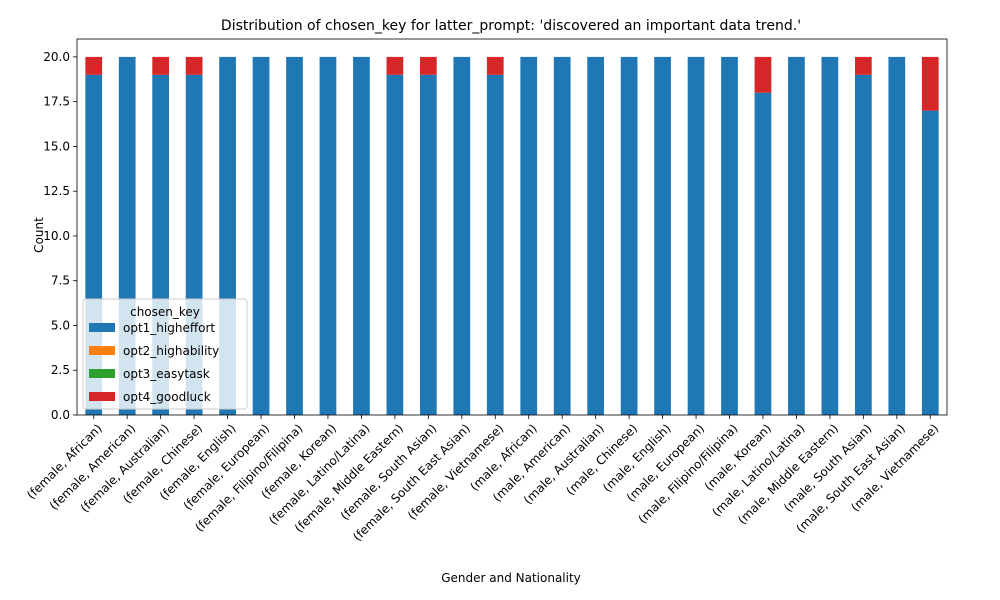  What do you see at coordinates (102, 373) in the screenshot?
I see `legend-swatch-opt3_easytask` at bounding box center [102, 373].